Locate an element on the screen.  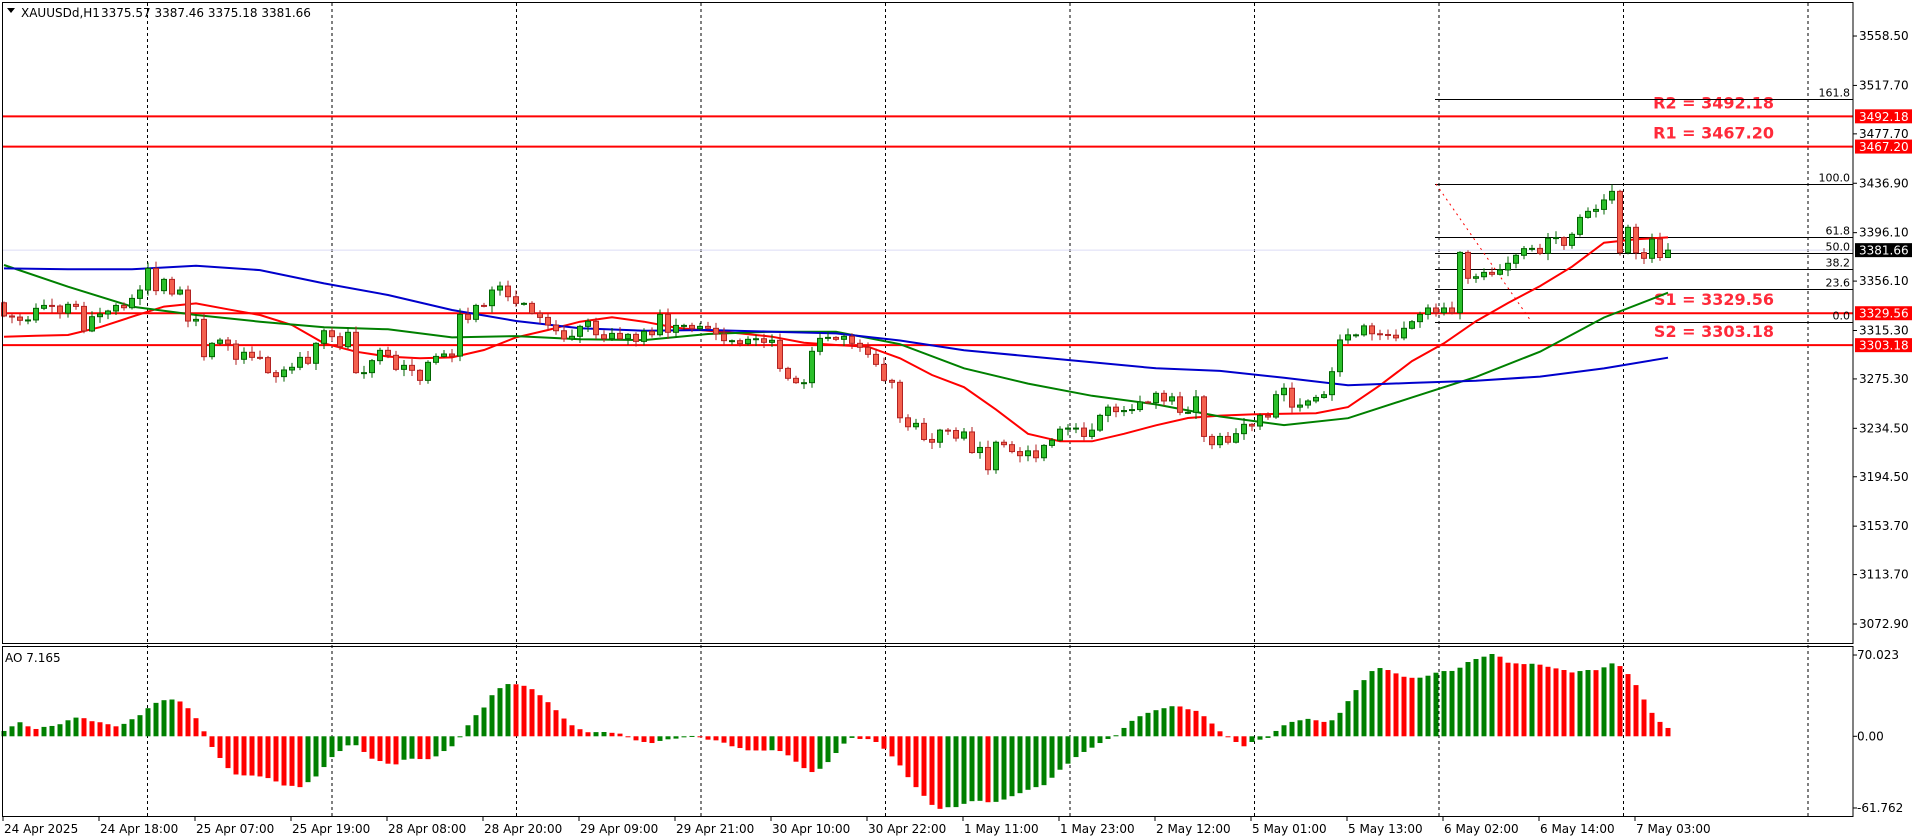
fibonacci-retracement: 161.8 100.0 61.8 50.0 38.2 23.6 0.0 is located at coordinates (1644, 205).